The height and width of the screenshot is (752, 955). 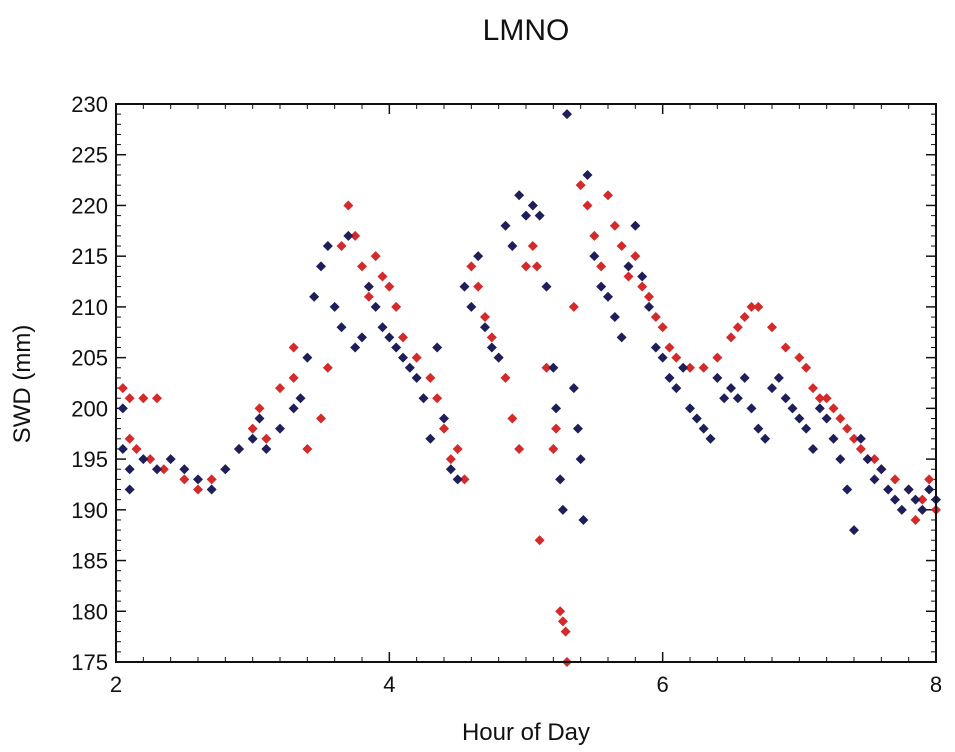 I want to click on x-tick-label: 8, so click(x=936, y=684).